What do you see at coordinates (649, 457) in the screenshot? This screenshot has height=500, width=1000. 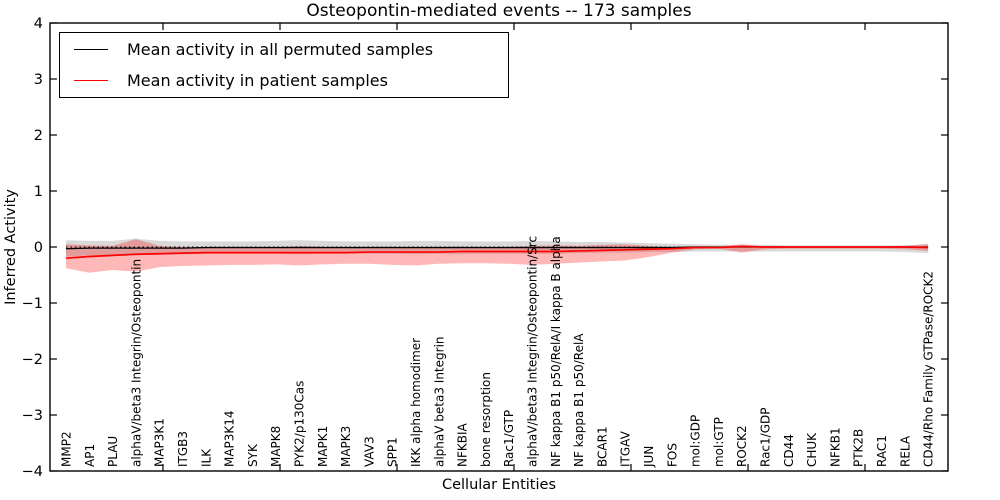 I see `x-category-label: JUN` at bounding box center [649, 457].